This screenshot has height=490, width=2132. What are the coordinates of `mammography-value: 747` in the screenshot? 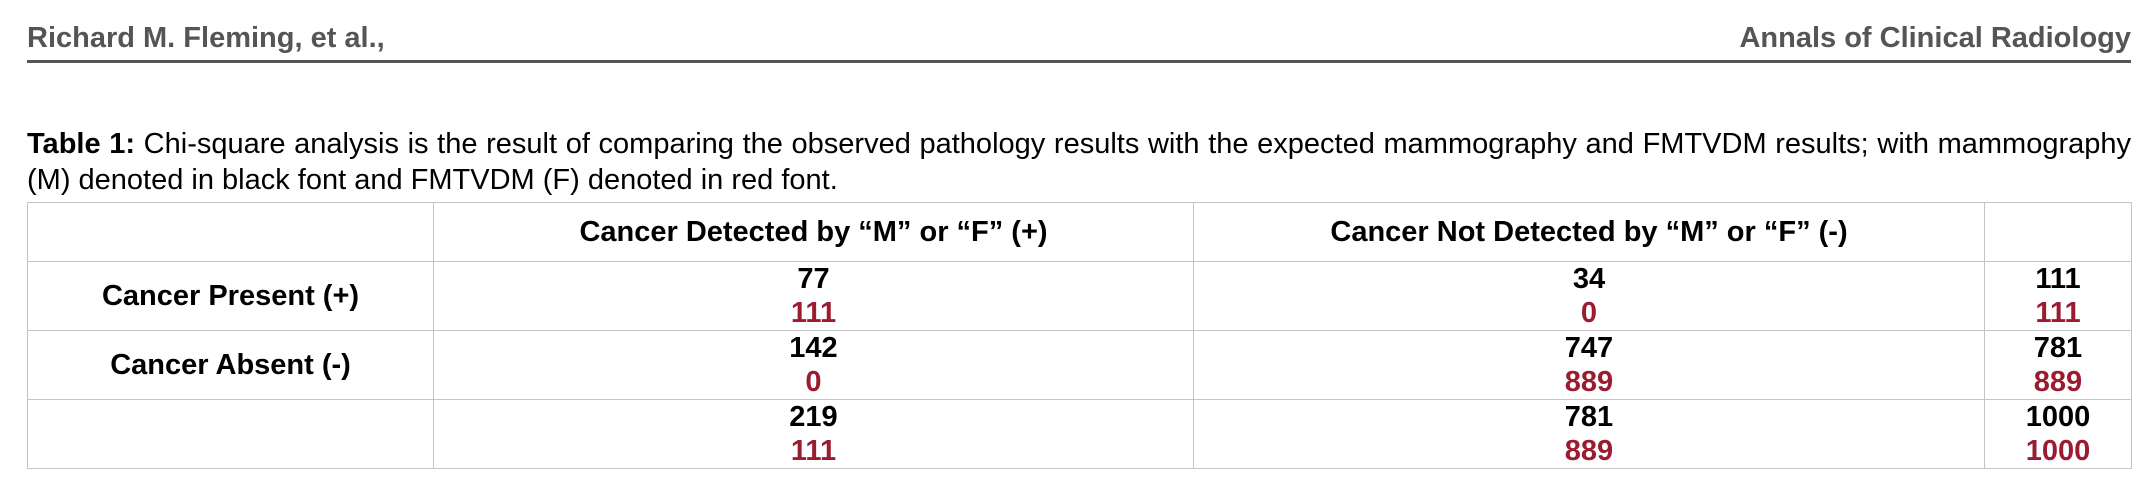 It's located at (1589, 348).